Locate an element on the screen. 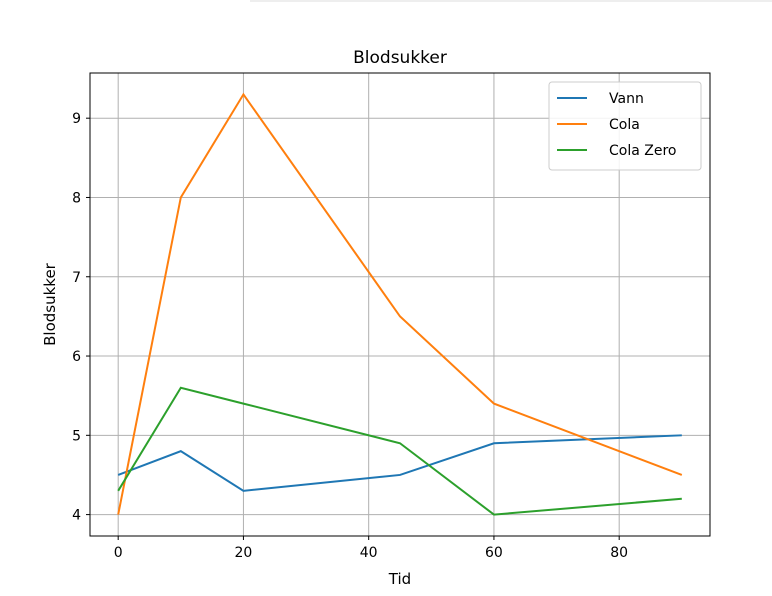 This screenshot has height=596, width=772. legend-box is located at coordinates (625, 126).